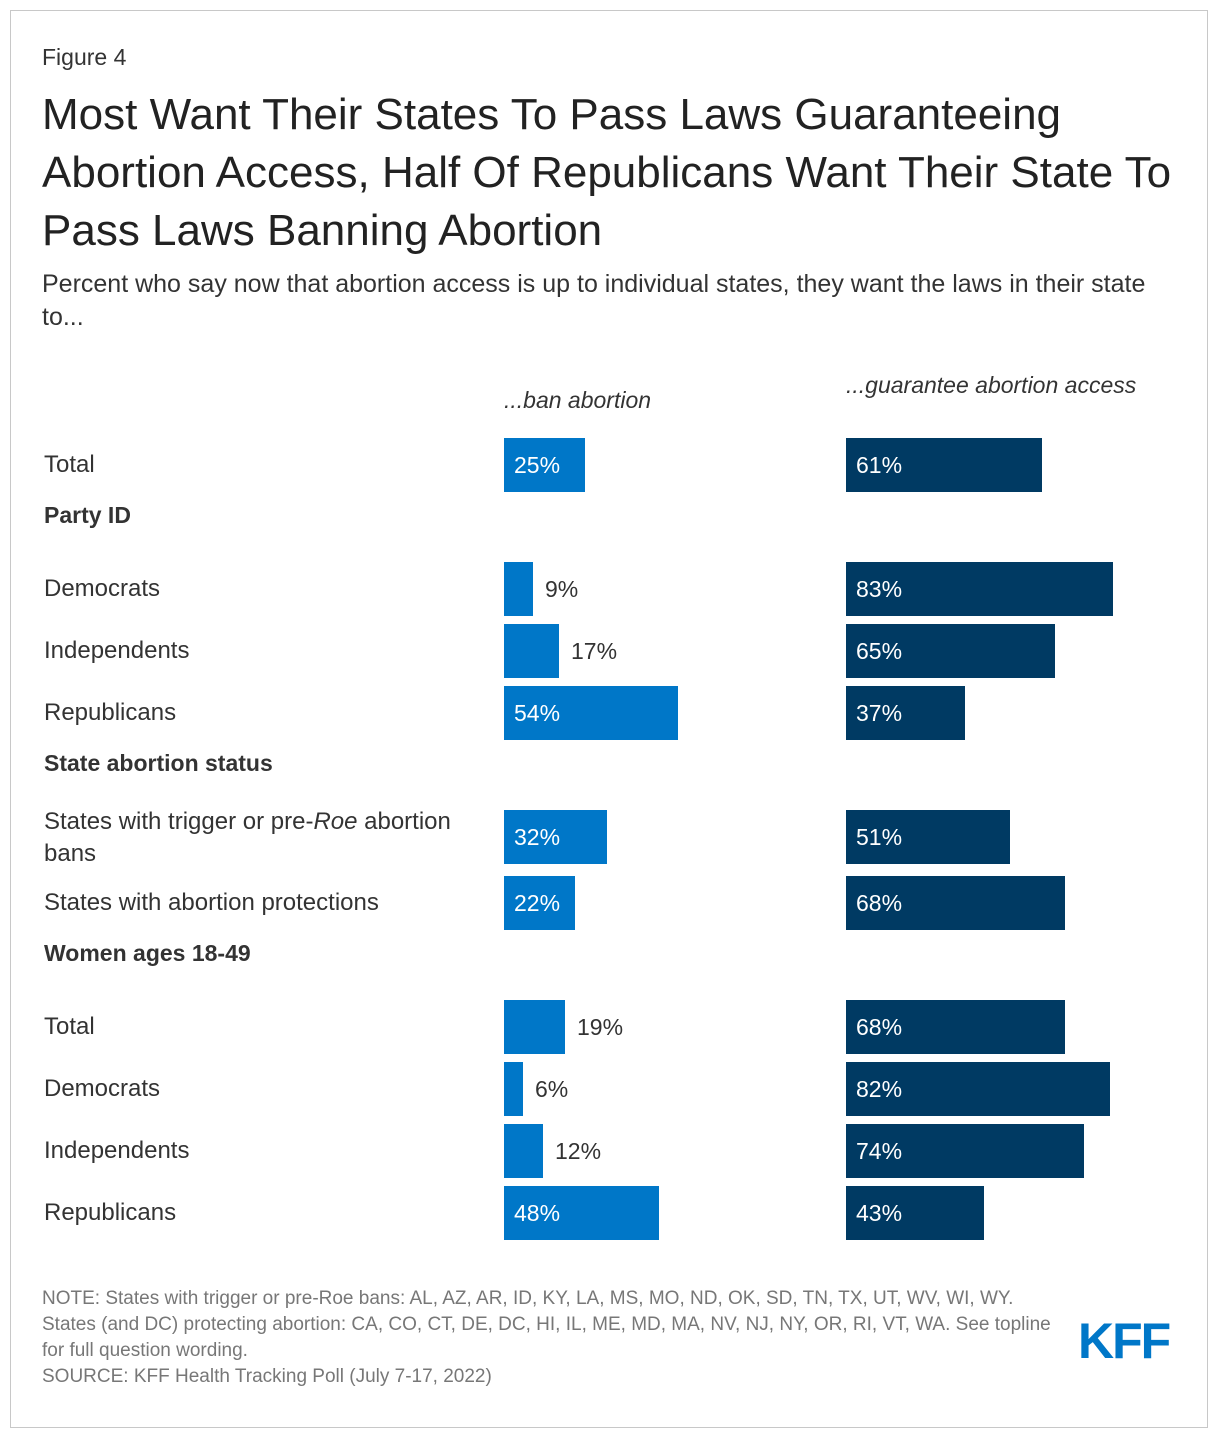 The height and width of the screenshot is (1442, 1220). What do you see at coordinates (879, 1213) in the screenshot?
I see `data-label-guarantee: 43%` at bounding box center [879, 1213].